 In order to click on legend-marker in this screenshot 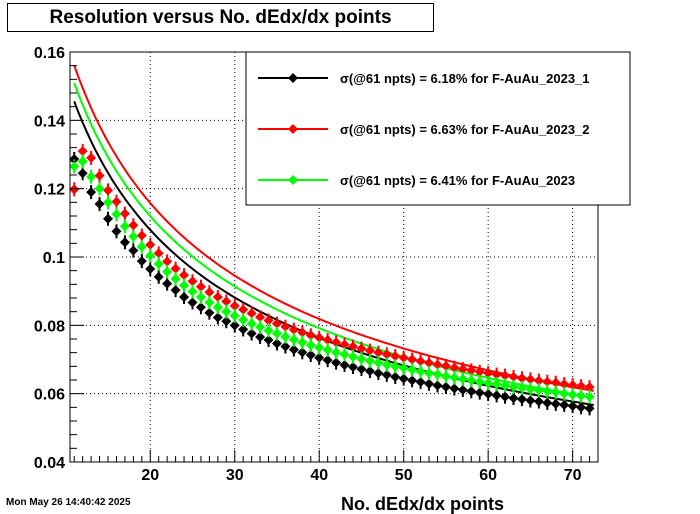, I will do `click(293, 129)`.